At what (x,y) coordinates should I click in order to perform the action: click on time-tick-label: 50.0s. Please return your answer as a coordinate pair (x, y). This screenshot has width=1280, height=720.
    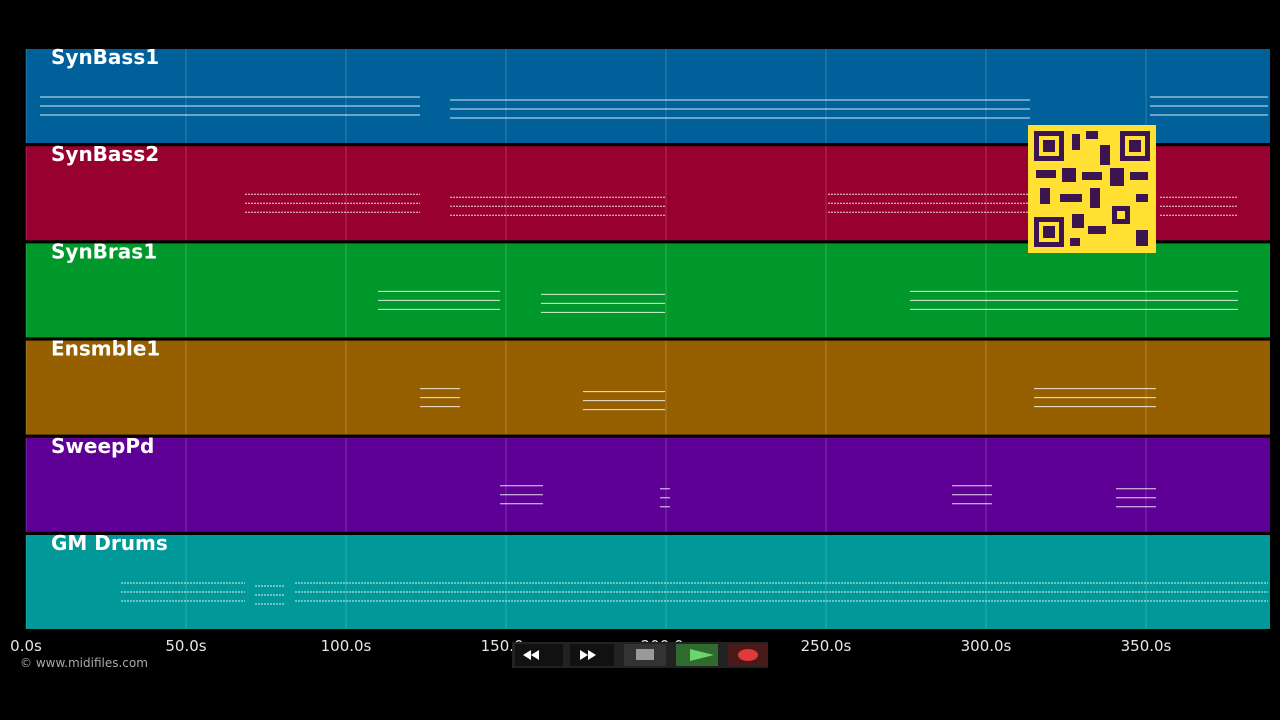
    Looking at the image, I should click on (185, 646).